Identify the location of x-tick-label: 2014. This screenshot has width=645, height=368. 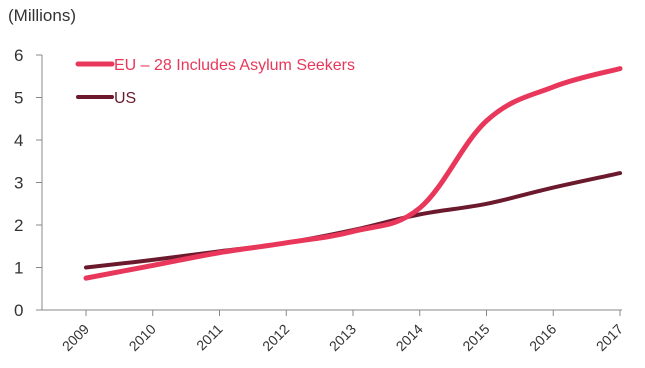
(409, 337).